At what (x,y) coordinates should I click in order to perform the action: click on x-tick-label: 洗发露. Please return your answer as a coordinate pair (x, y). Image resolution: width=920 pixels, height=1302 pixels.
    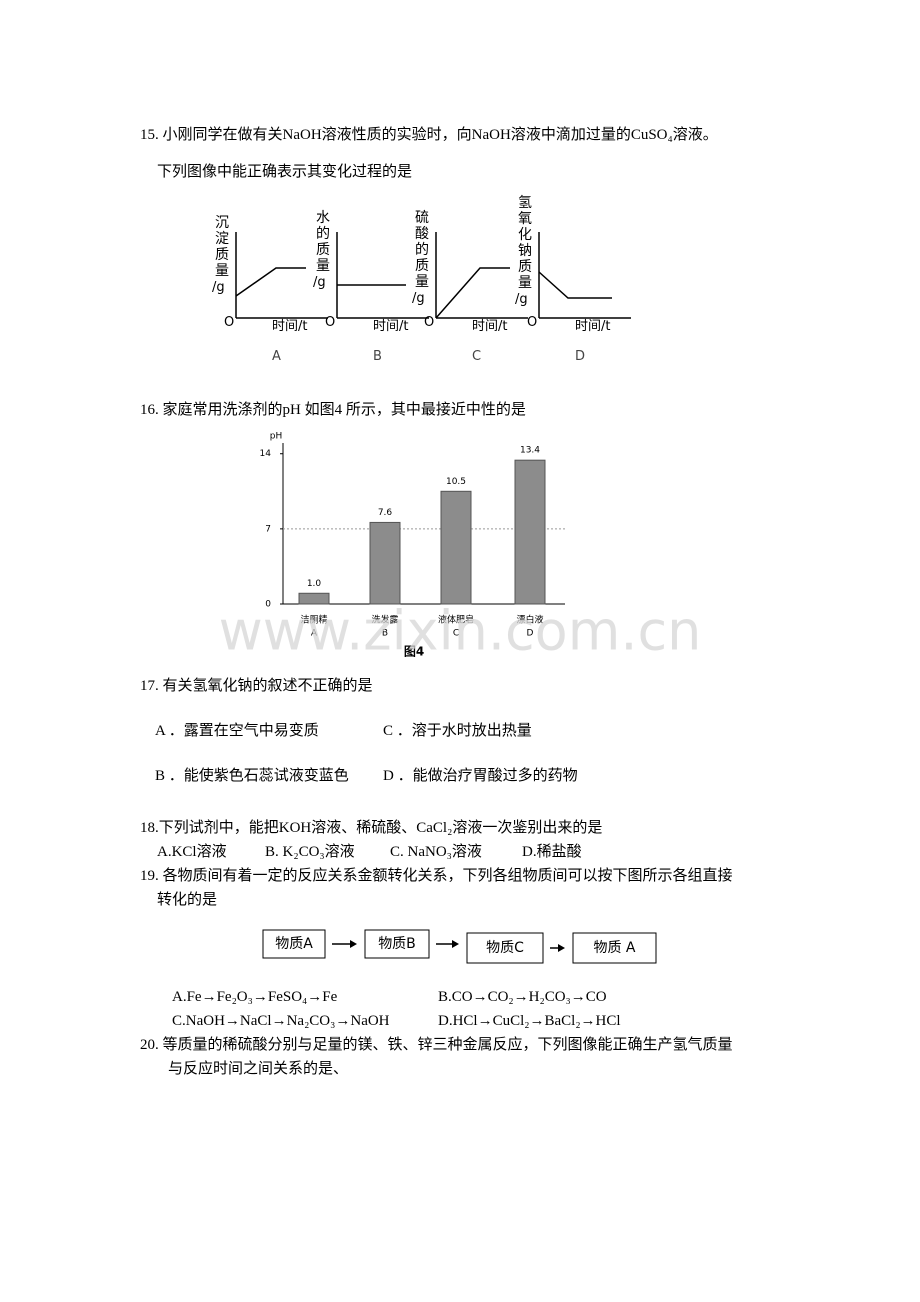
    Looking at the image, I should click on (384, 620).